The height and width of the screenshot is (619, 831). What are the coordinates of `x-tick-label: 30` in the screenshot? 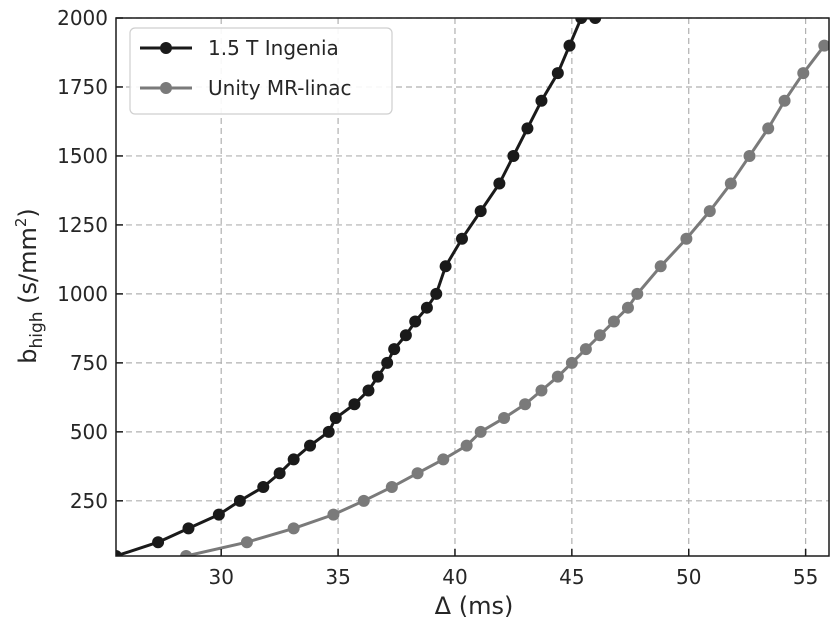 It's located at (220, 577).